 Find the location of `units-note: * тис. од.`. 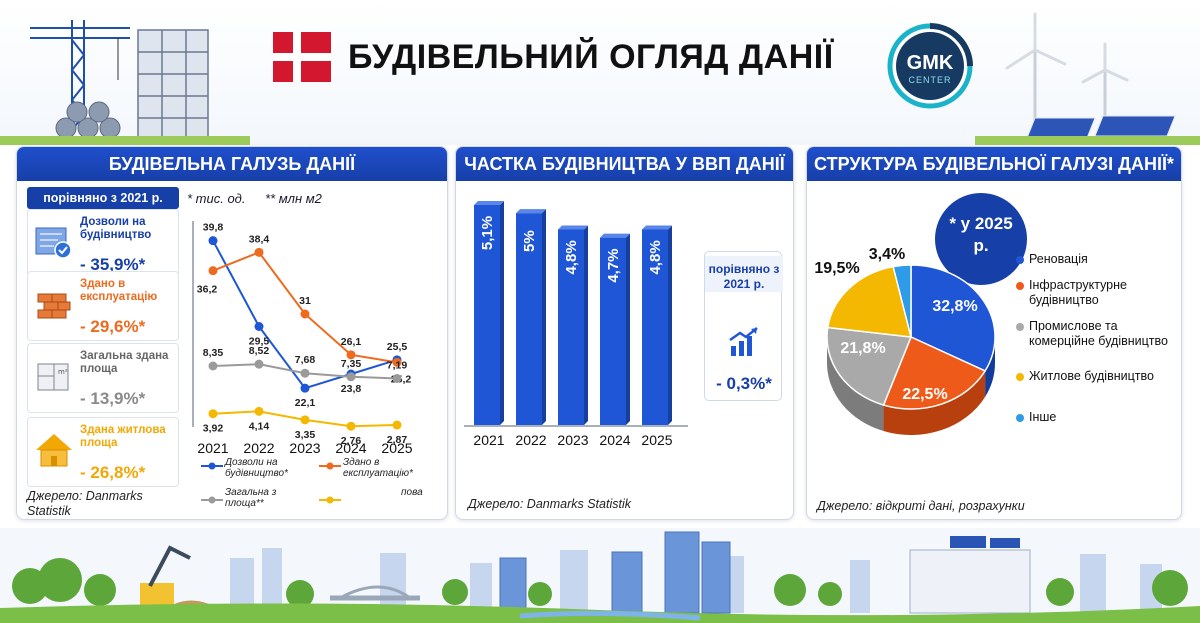

units-note: * тис. од. is located at coordinates (216, 198).